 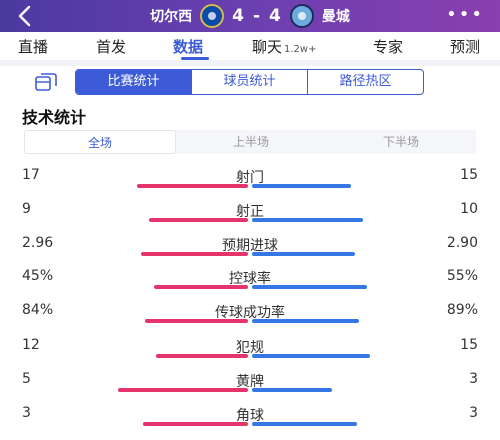 I want to click on period-tab-second-half: 下半场, so click(x=400, y=142).